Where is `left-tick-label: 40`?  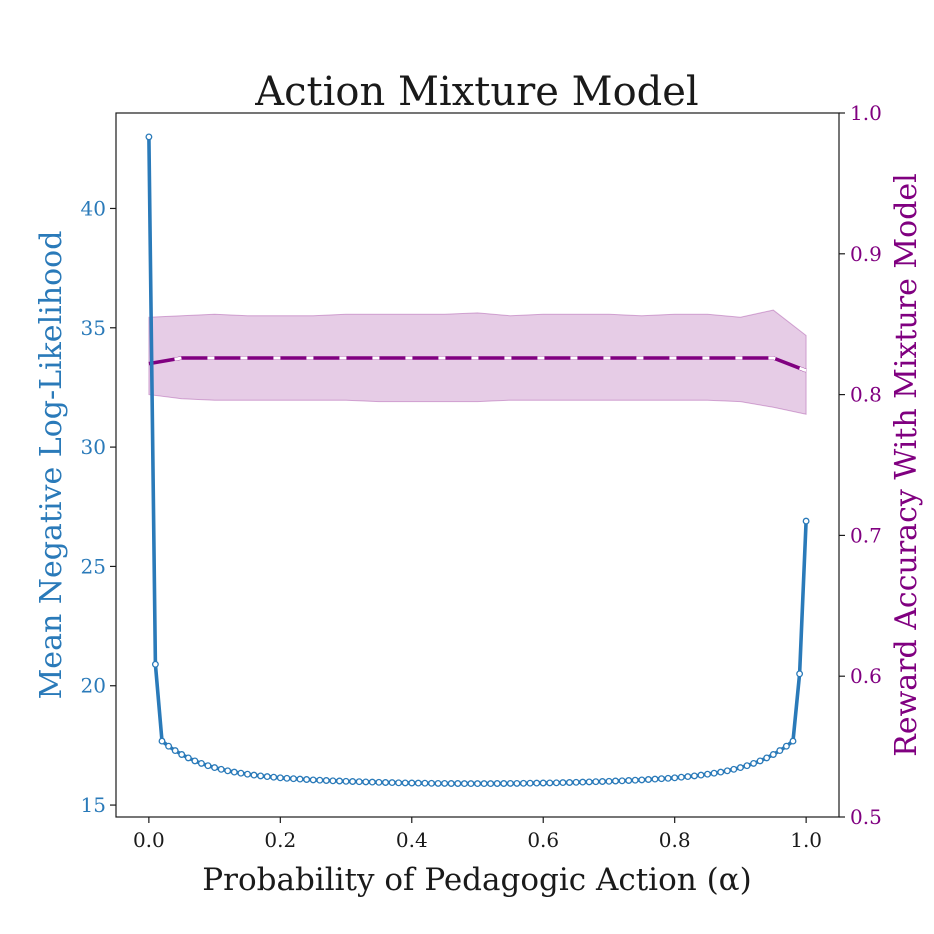 left-tick-label: 40 is located at coordinates (93, 208).